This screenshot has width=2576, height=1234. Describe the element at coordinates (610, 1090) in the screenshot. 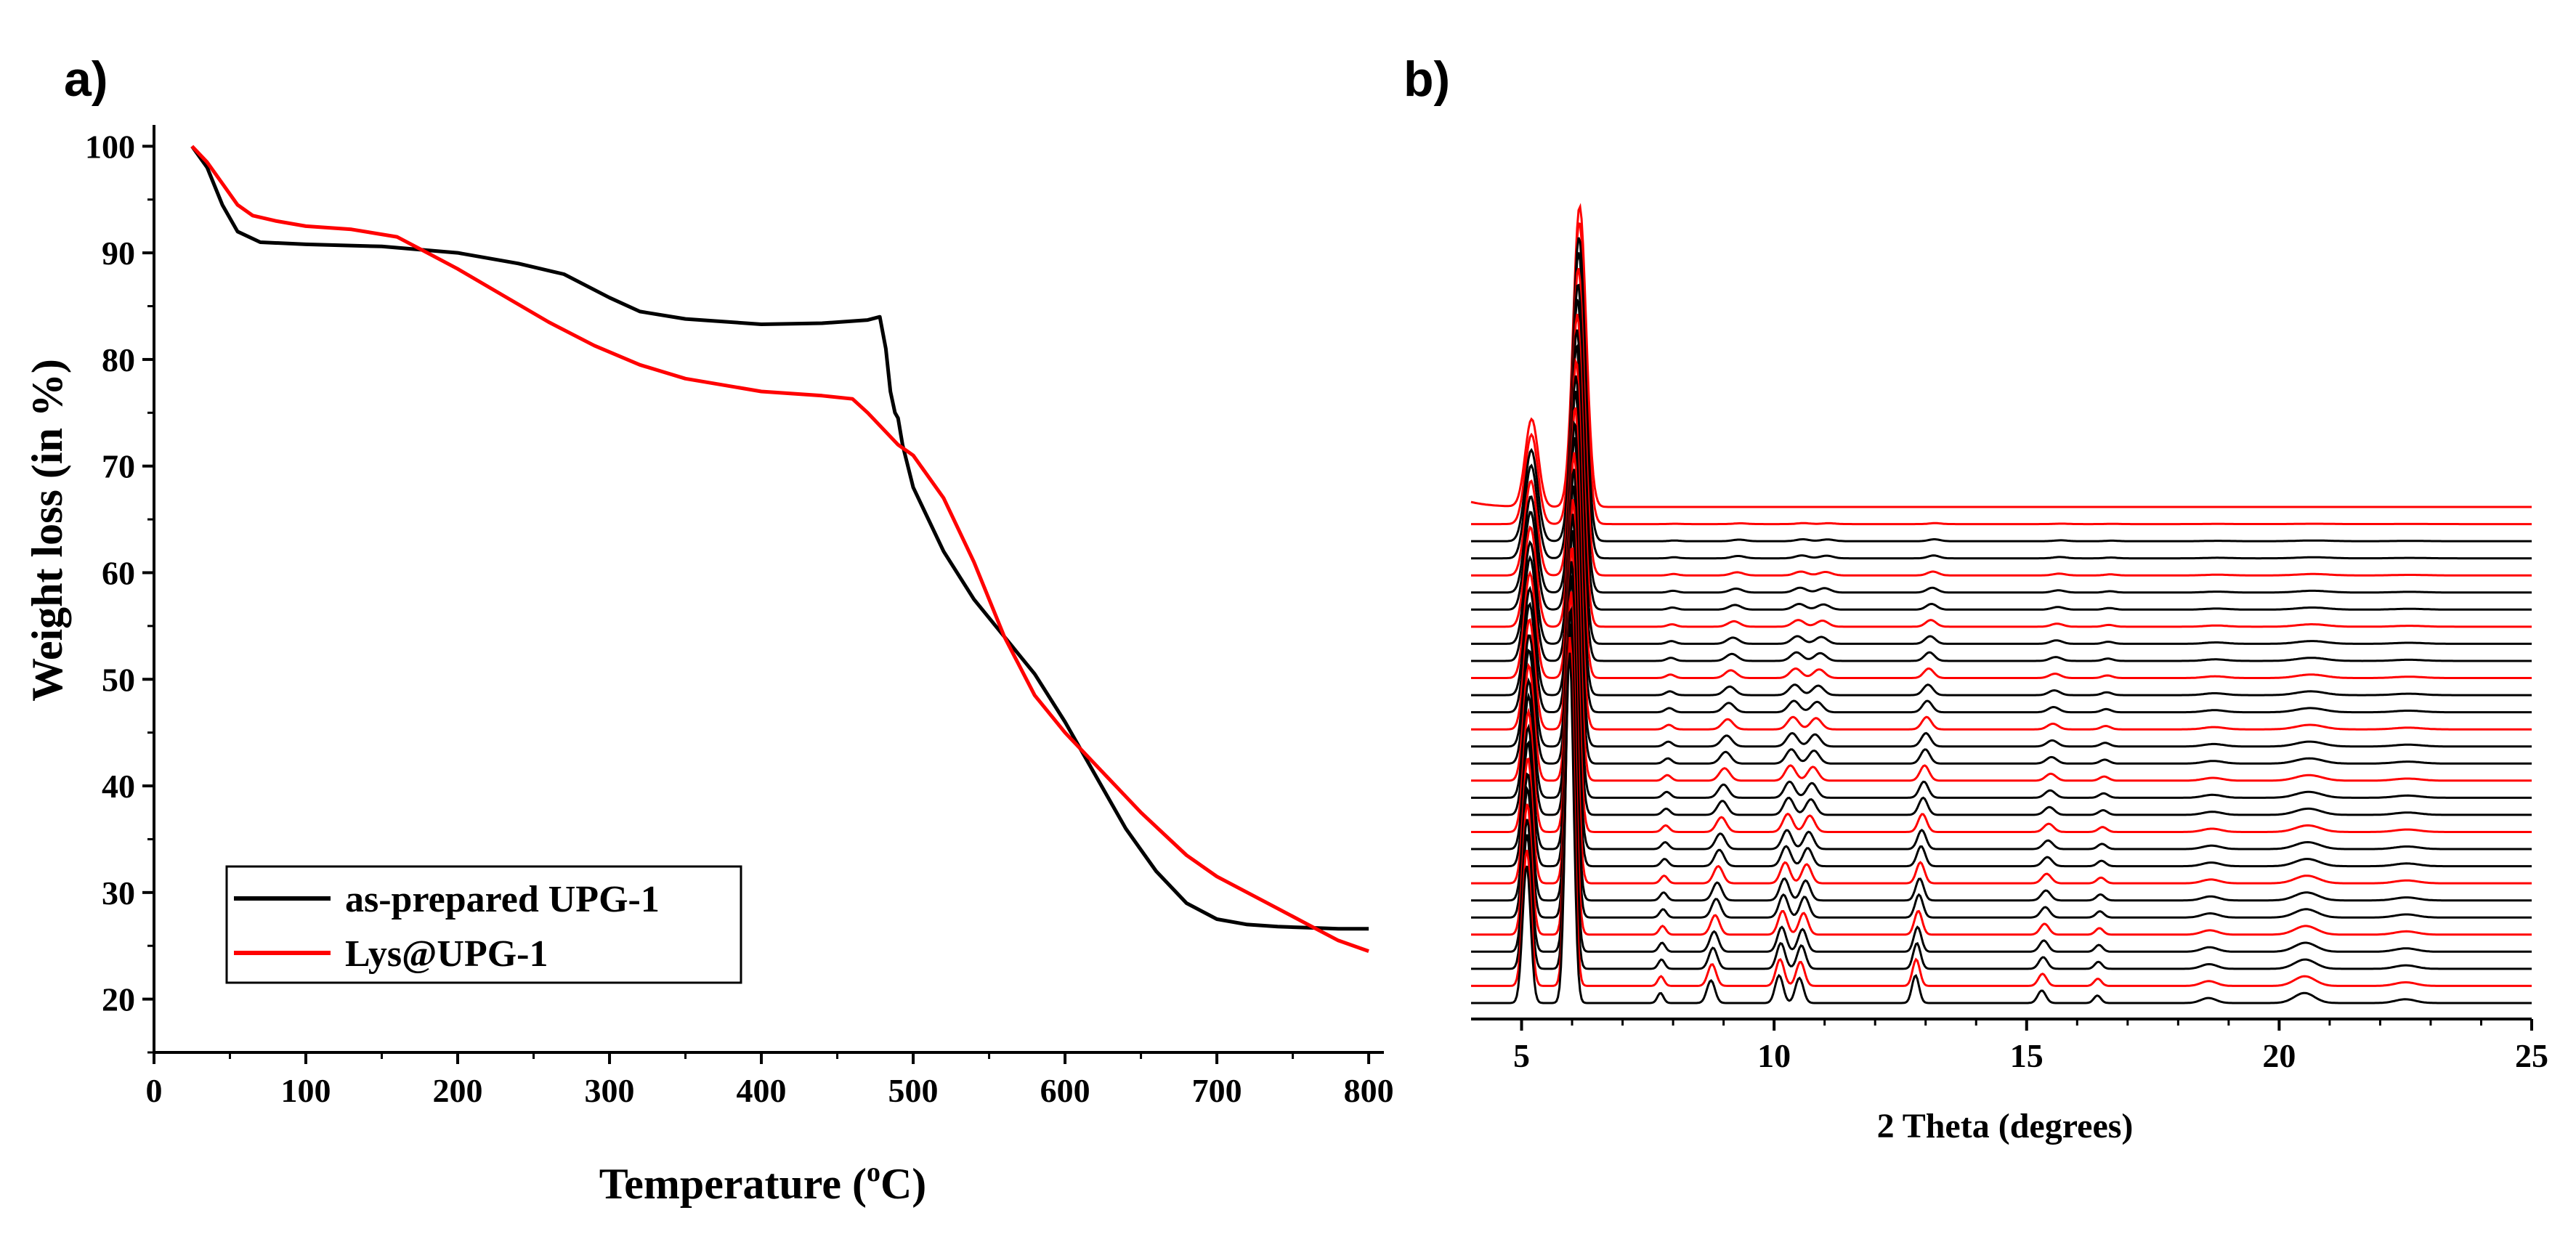

I see `x-tick-label: 300` at that location.